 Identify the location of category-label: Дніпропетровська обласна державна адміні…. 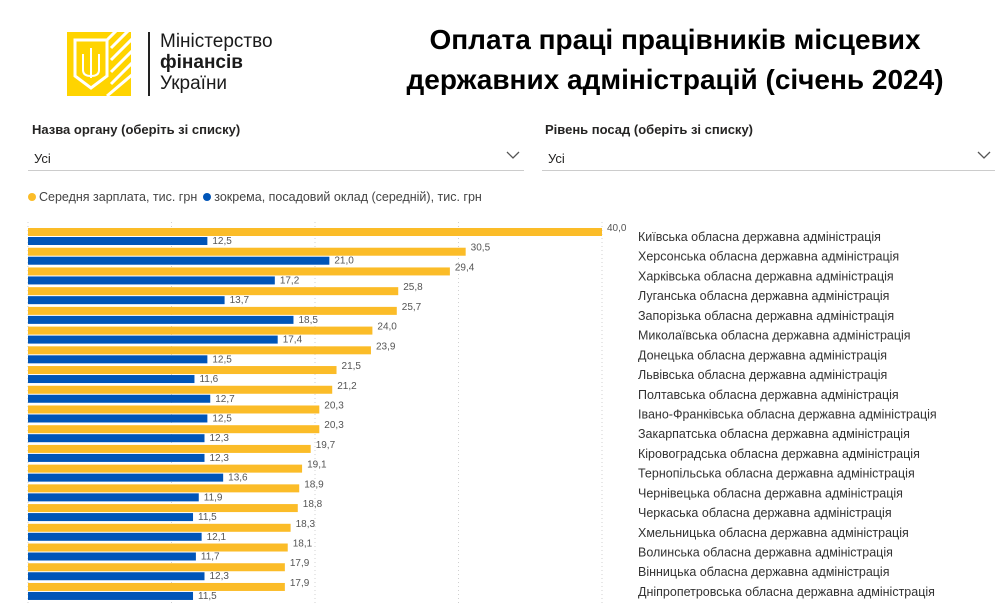
(786, 592).